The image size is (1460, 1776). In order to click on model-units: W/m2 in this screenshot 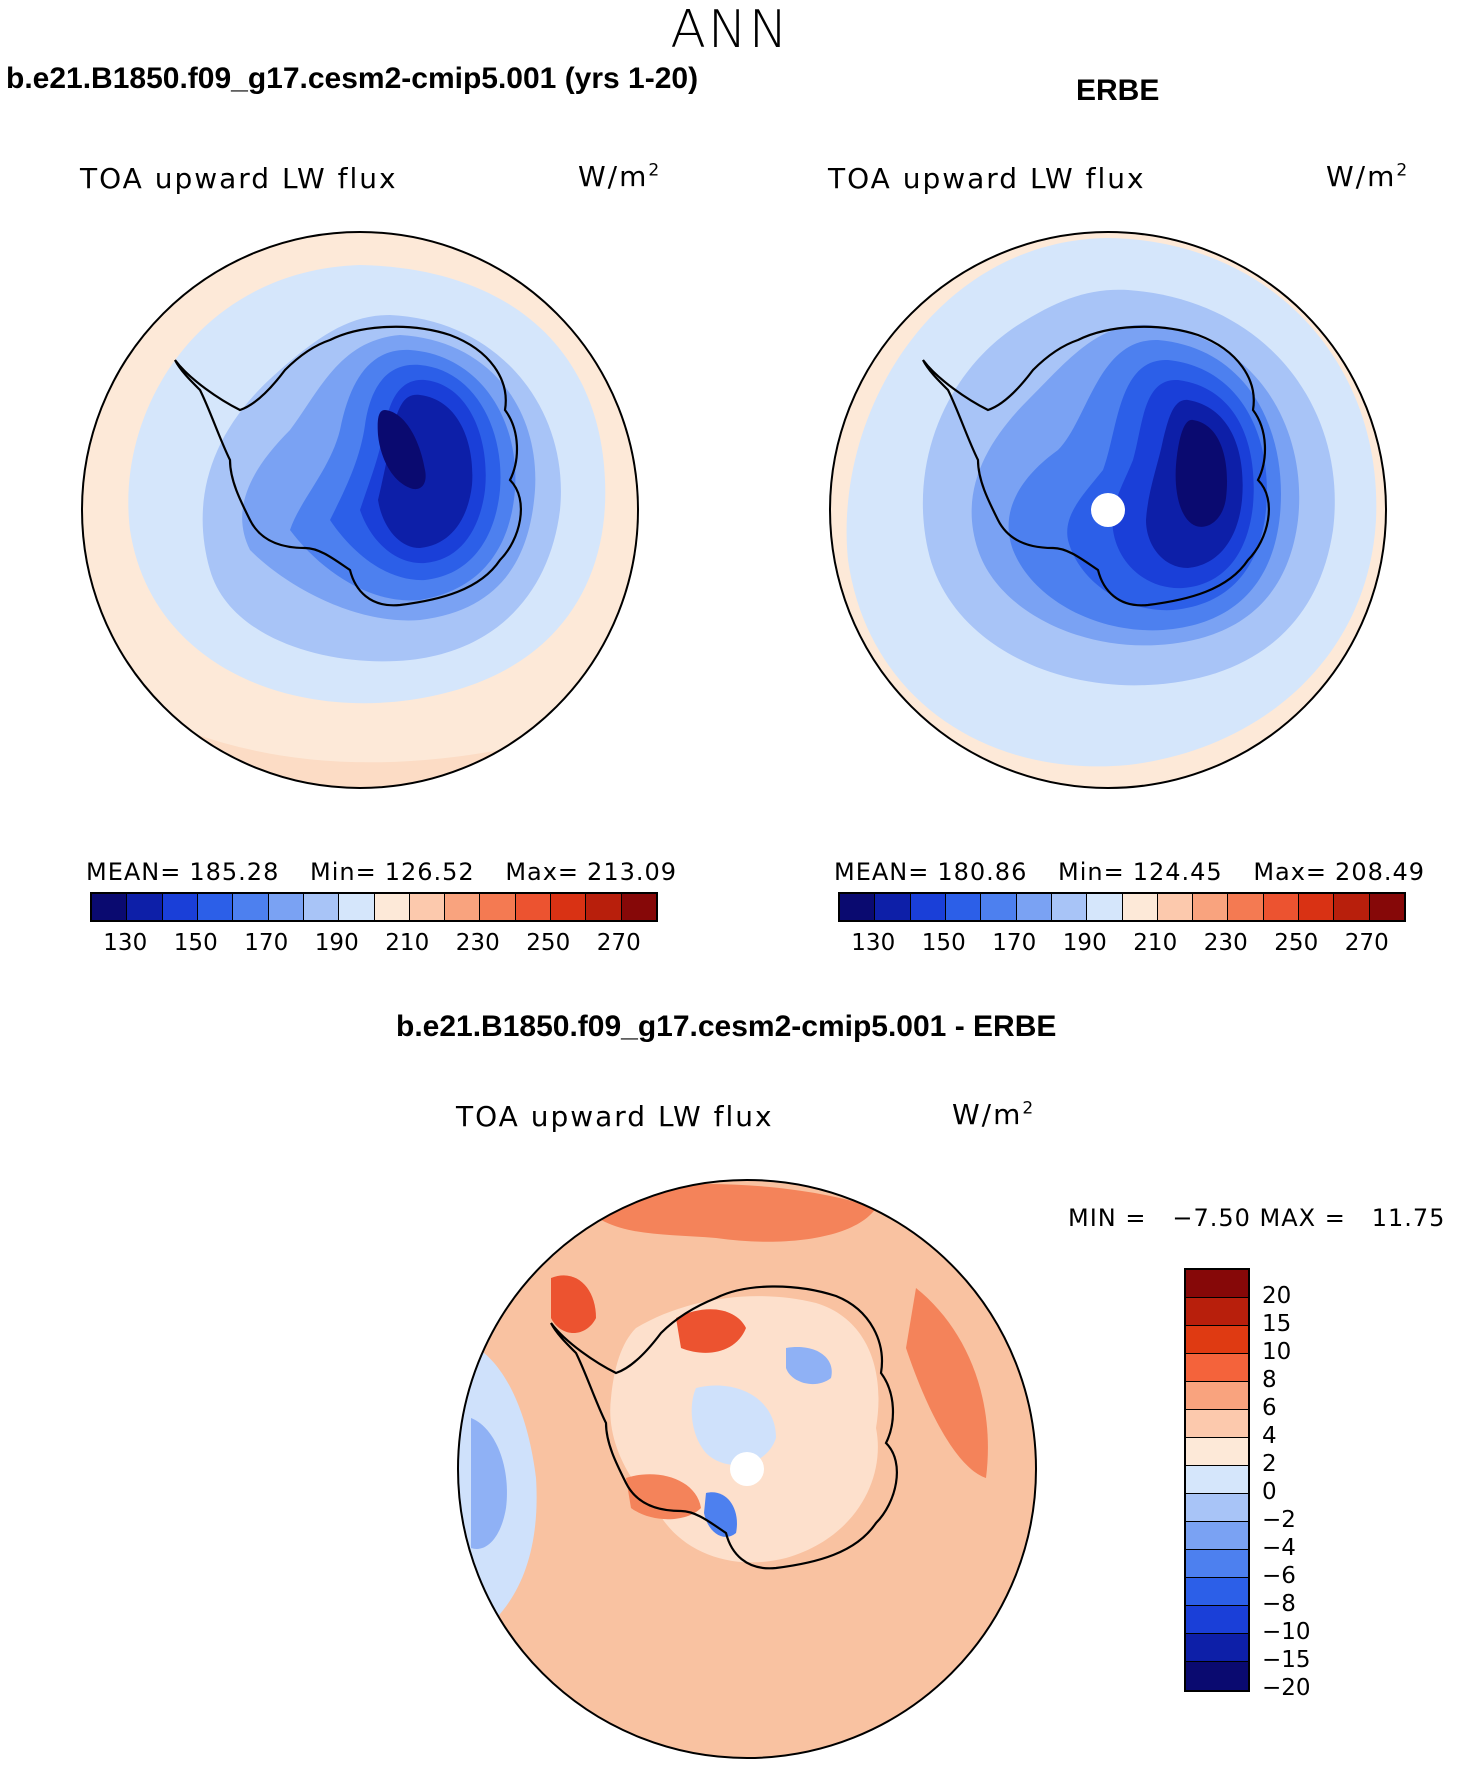, I will do `click(620, 176)`.